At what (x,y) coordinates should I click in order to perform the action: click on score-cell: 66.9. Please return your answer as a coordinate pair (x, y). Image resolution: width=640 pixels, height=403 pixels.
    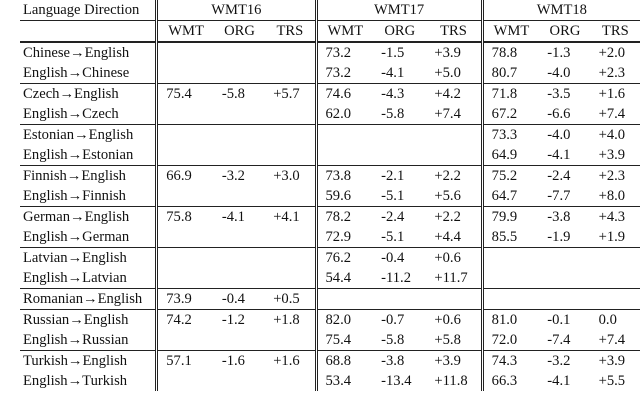
    Looking at the image, I should click on (184, 175).